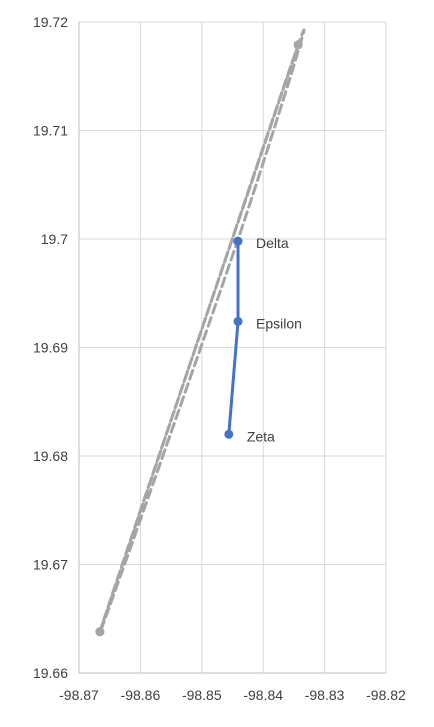 This screenshot has height=727, width=434. What do you see at coordinates (272, 243) in the screenshot?
I see `data-label: Delta` at bounding box center [272, 243].